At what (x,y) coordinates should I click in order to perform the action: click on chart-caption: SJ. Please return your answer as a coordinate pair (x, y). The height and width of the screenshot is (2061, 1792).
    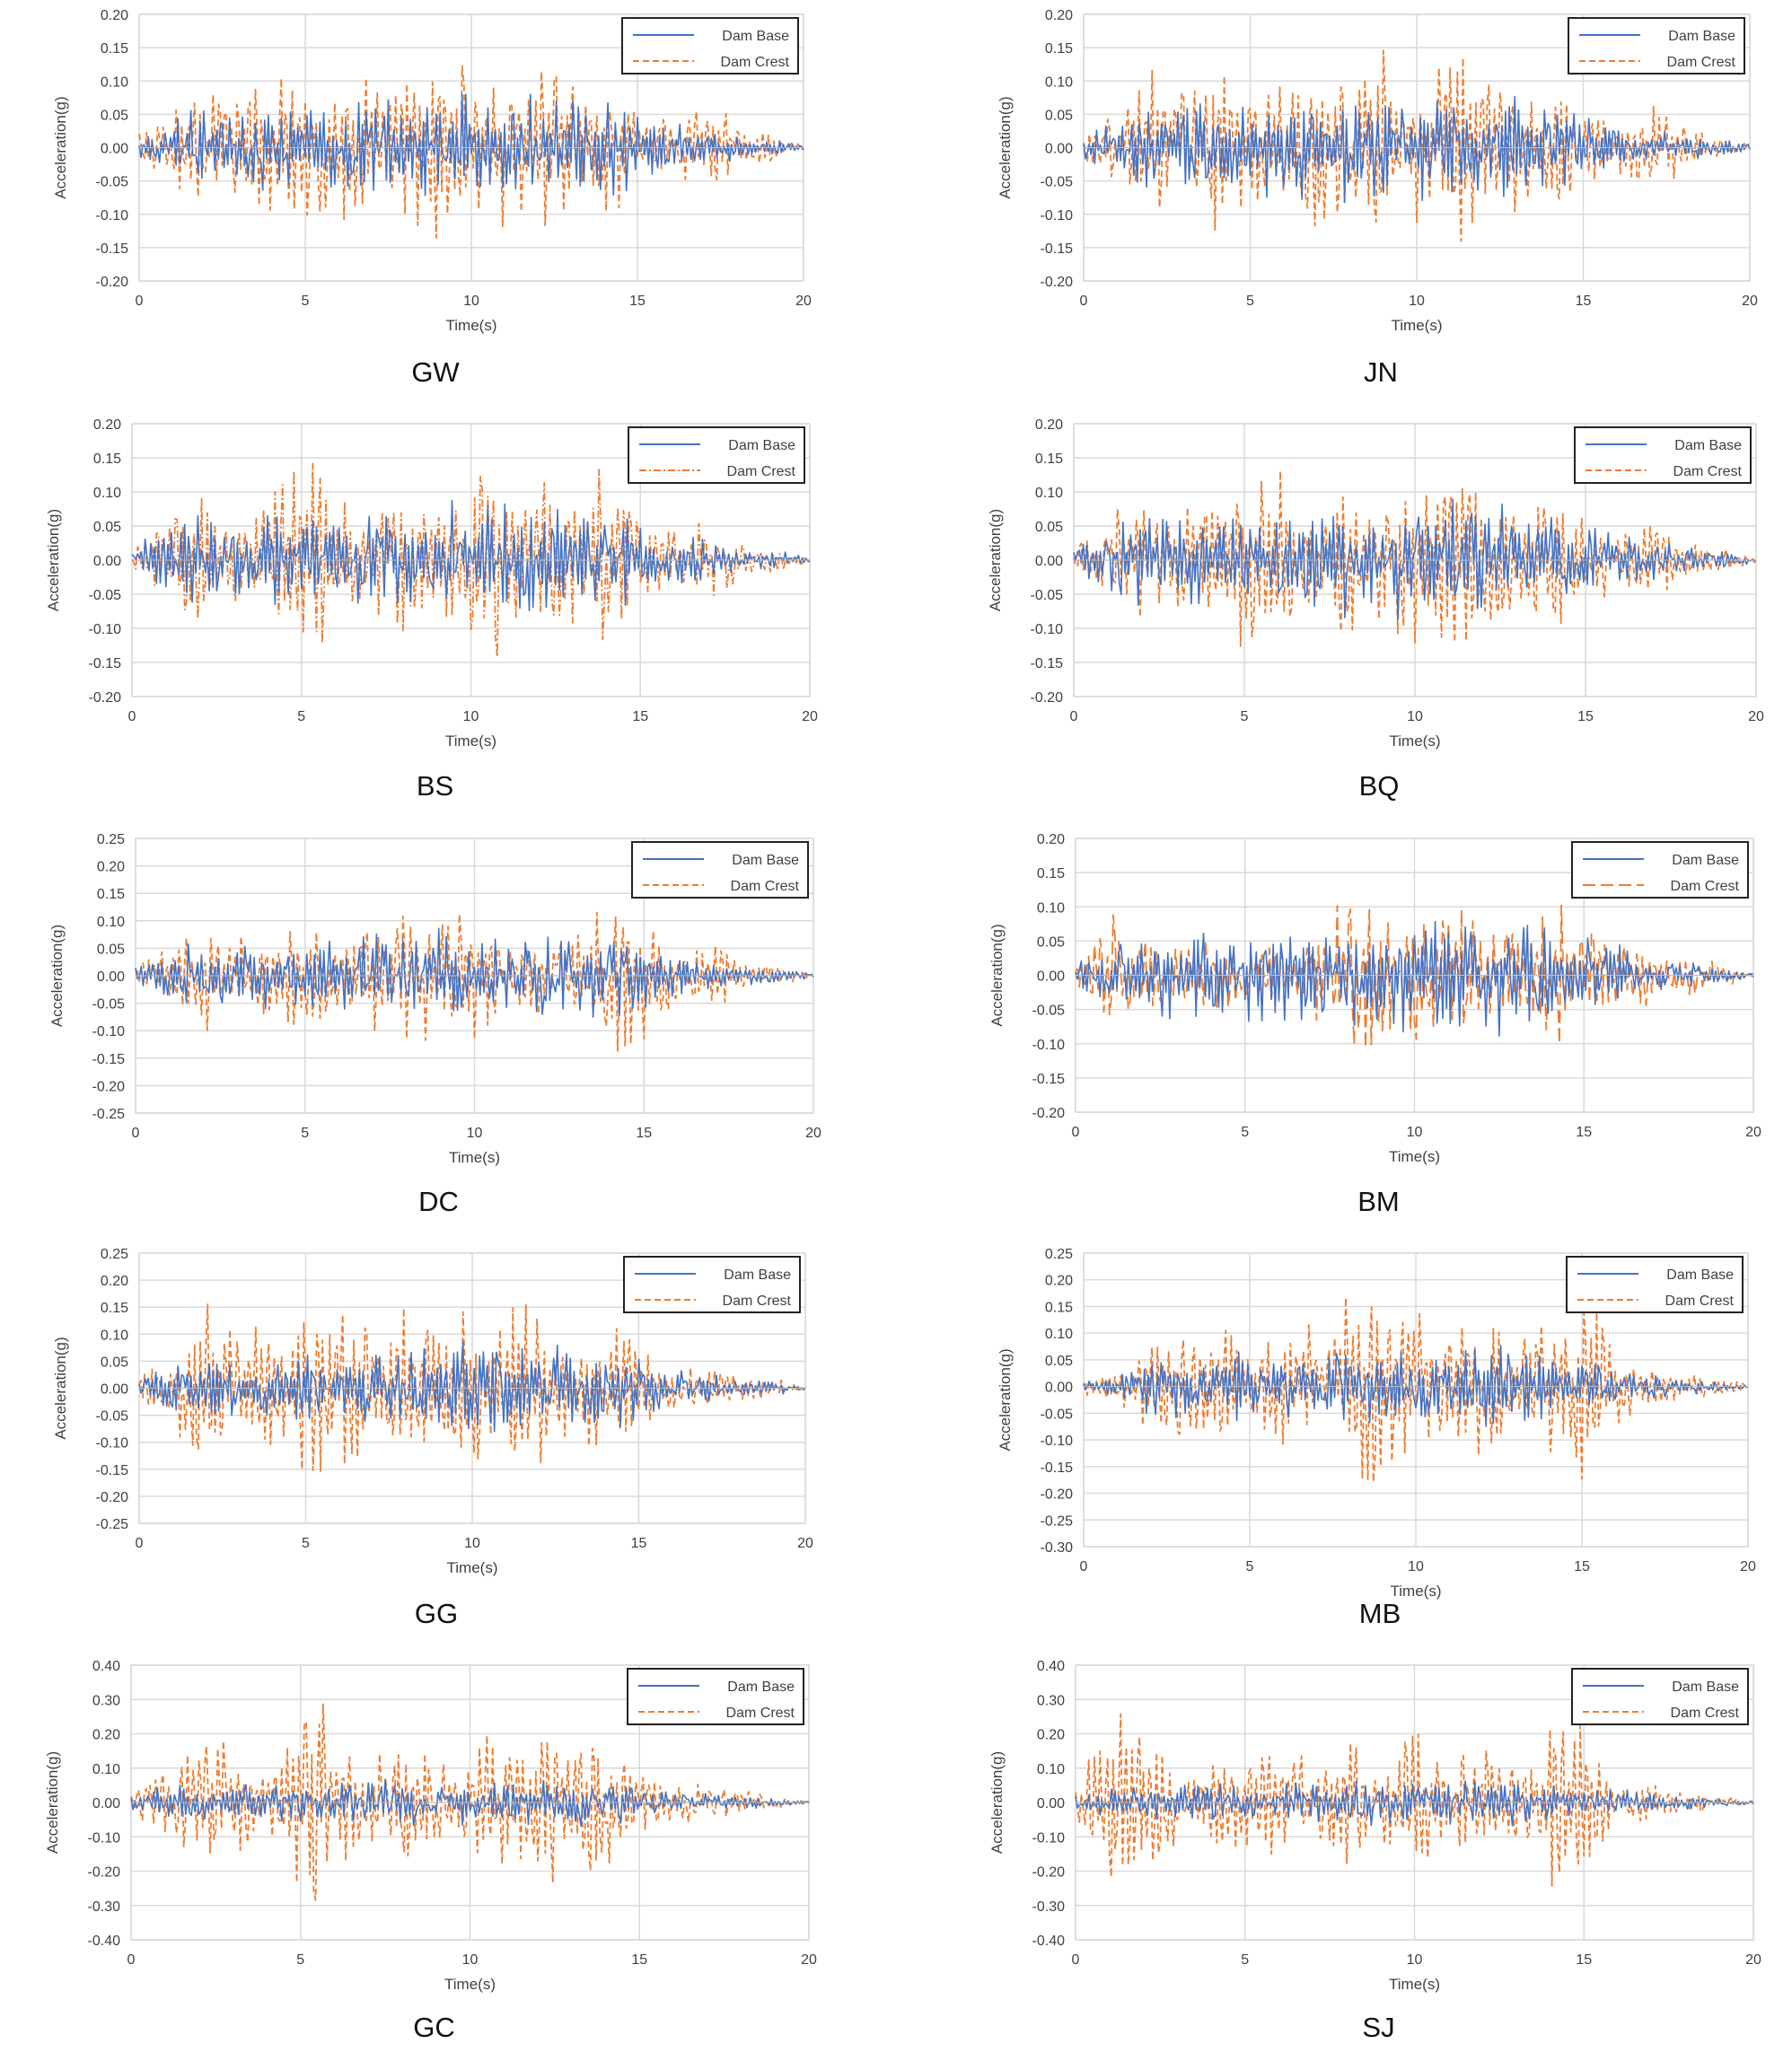
    Looking at the image, I should click on (1378, 2027).